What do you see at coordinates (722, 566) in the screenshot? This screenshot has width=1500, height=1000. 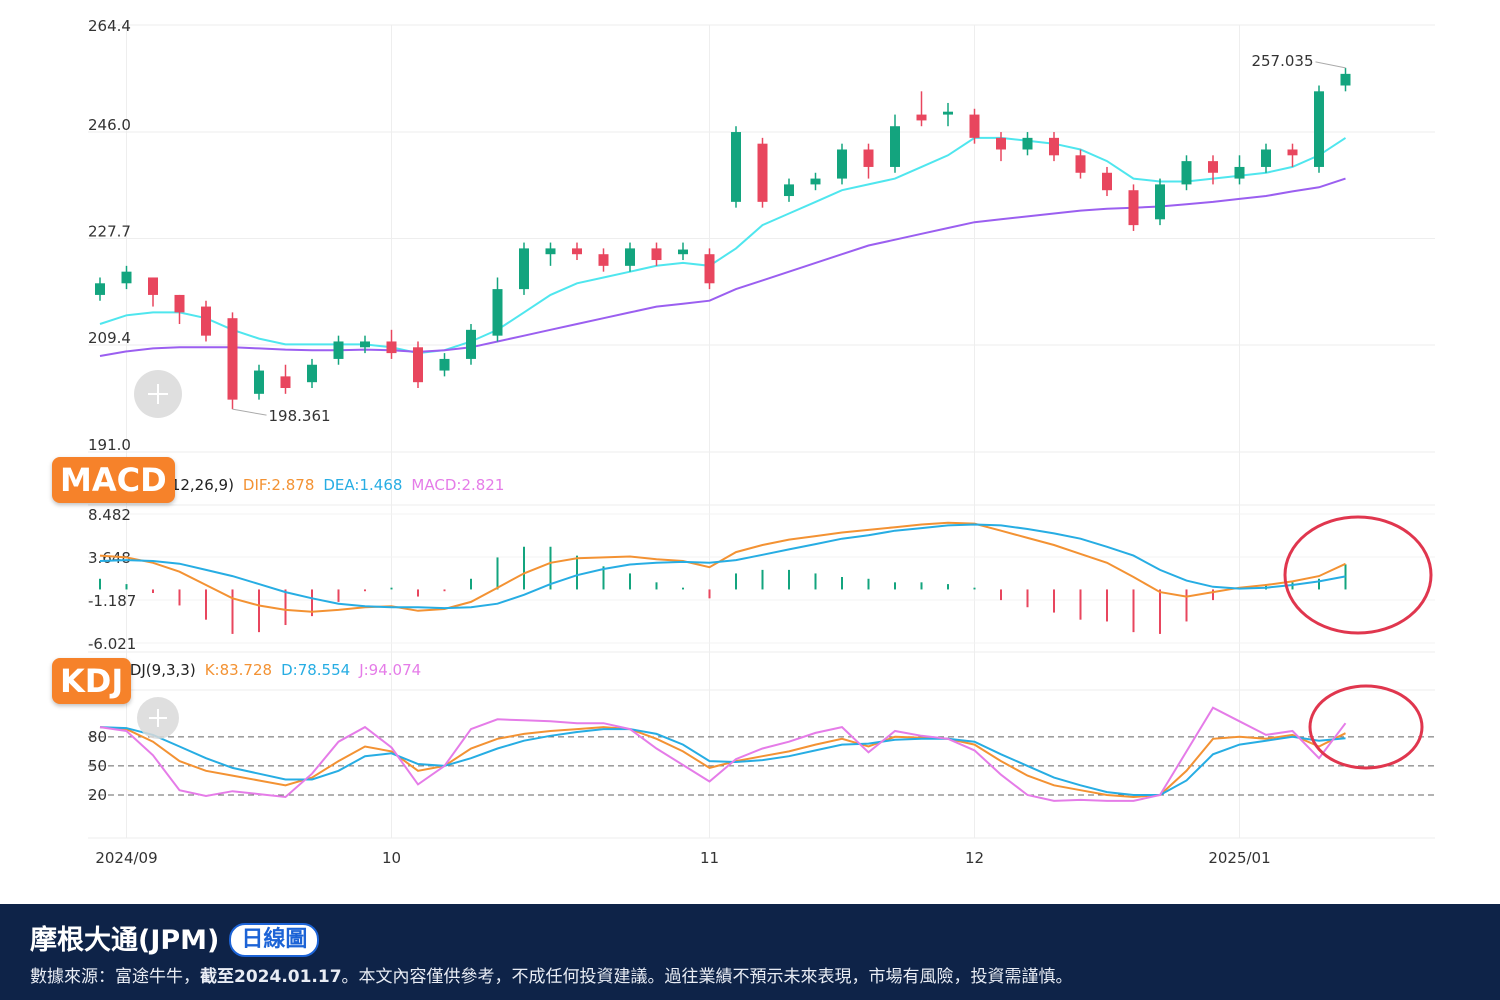 I see `macd-line` at bounding box center [722, 566].